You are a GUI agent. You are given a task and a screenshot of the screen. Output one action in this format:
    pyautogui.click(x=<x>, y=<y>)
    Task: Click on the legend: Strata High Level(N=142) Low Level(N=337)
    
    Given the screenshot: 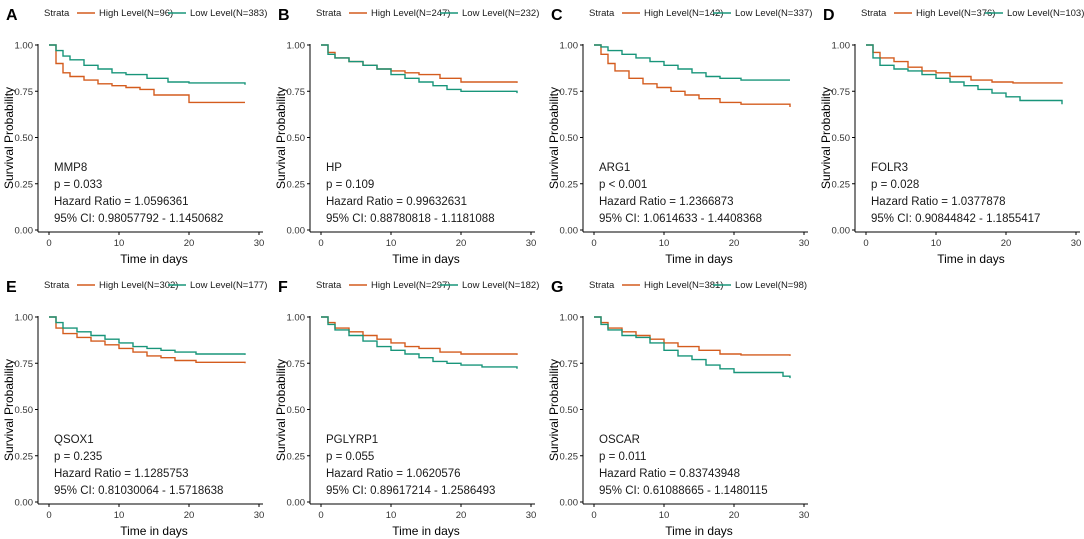 What is the action you would take?
    pyautogui.click(x=700, y=13)
    